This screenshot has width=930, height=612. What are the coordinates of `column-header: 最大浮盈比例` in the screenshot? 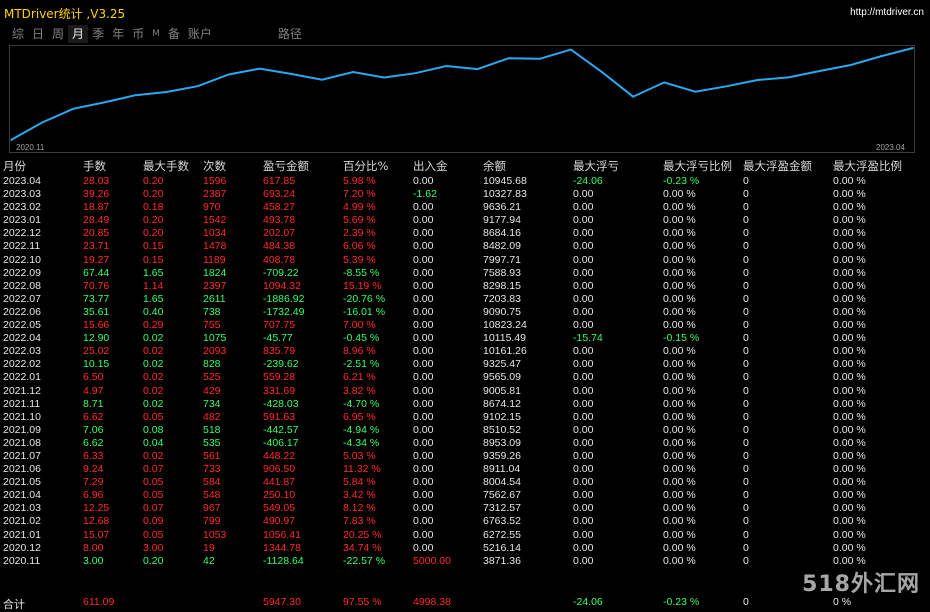 It's located at (867, 166).